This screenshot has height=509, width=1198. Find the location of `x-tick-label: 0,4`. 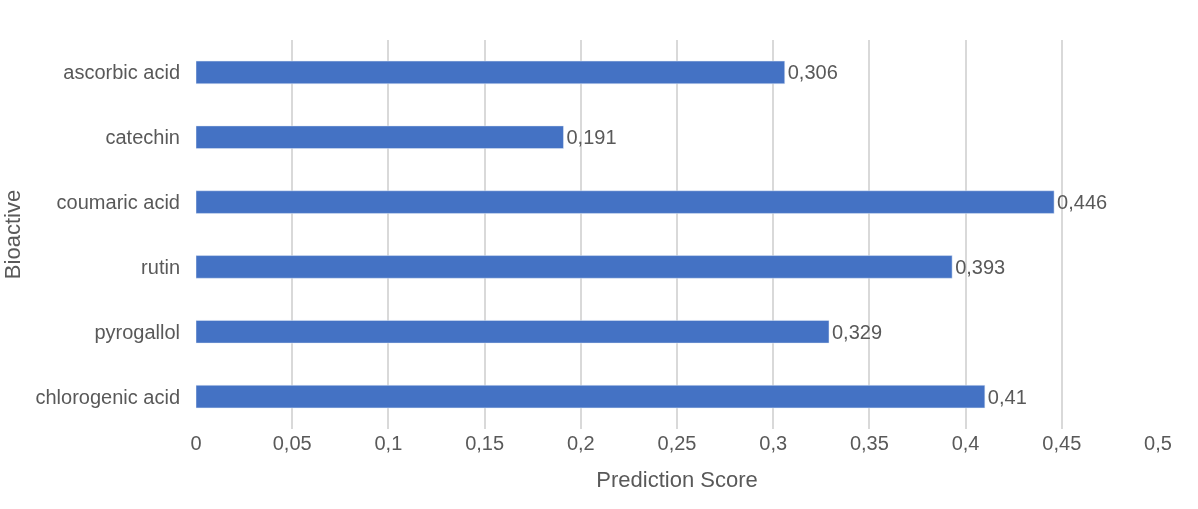

x-tick-label: 0,4 is located at coordinates (965, 443).